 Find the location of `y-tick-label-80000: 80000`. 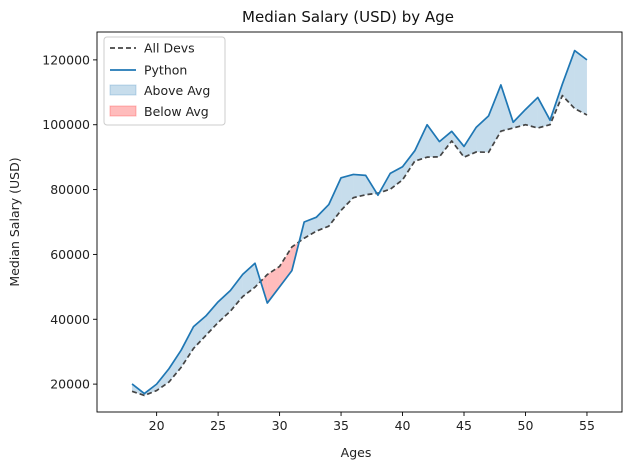

y-tick-label-80000: 80000 is located at coordinates (70, 189).